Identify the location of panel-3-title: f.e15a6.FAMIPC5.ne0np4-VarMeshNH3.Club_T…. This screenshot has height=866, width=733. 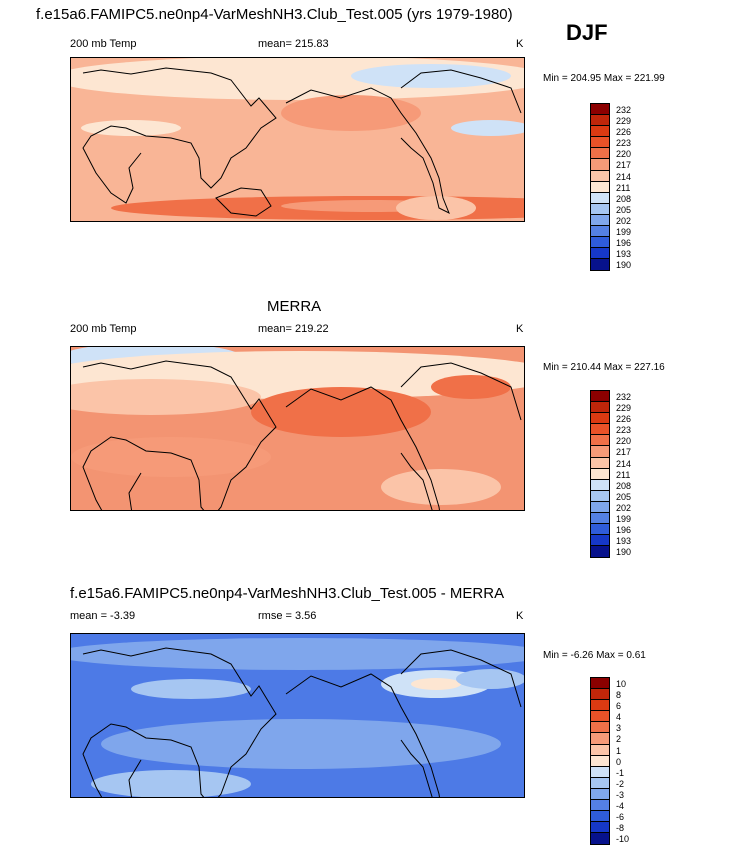
(287, 593).